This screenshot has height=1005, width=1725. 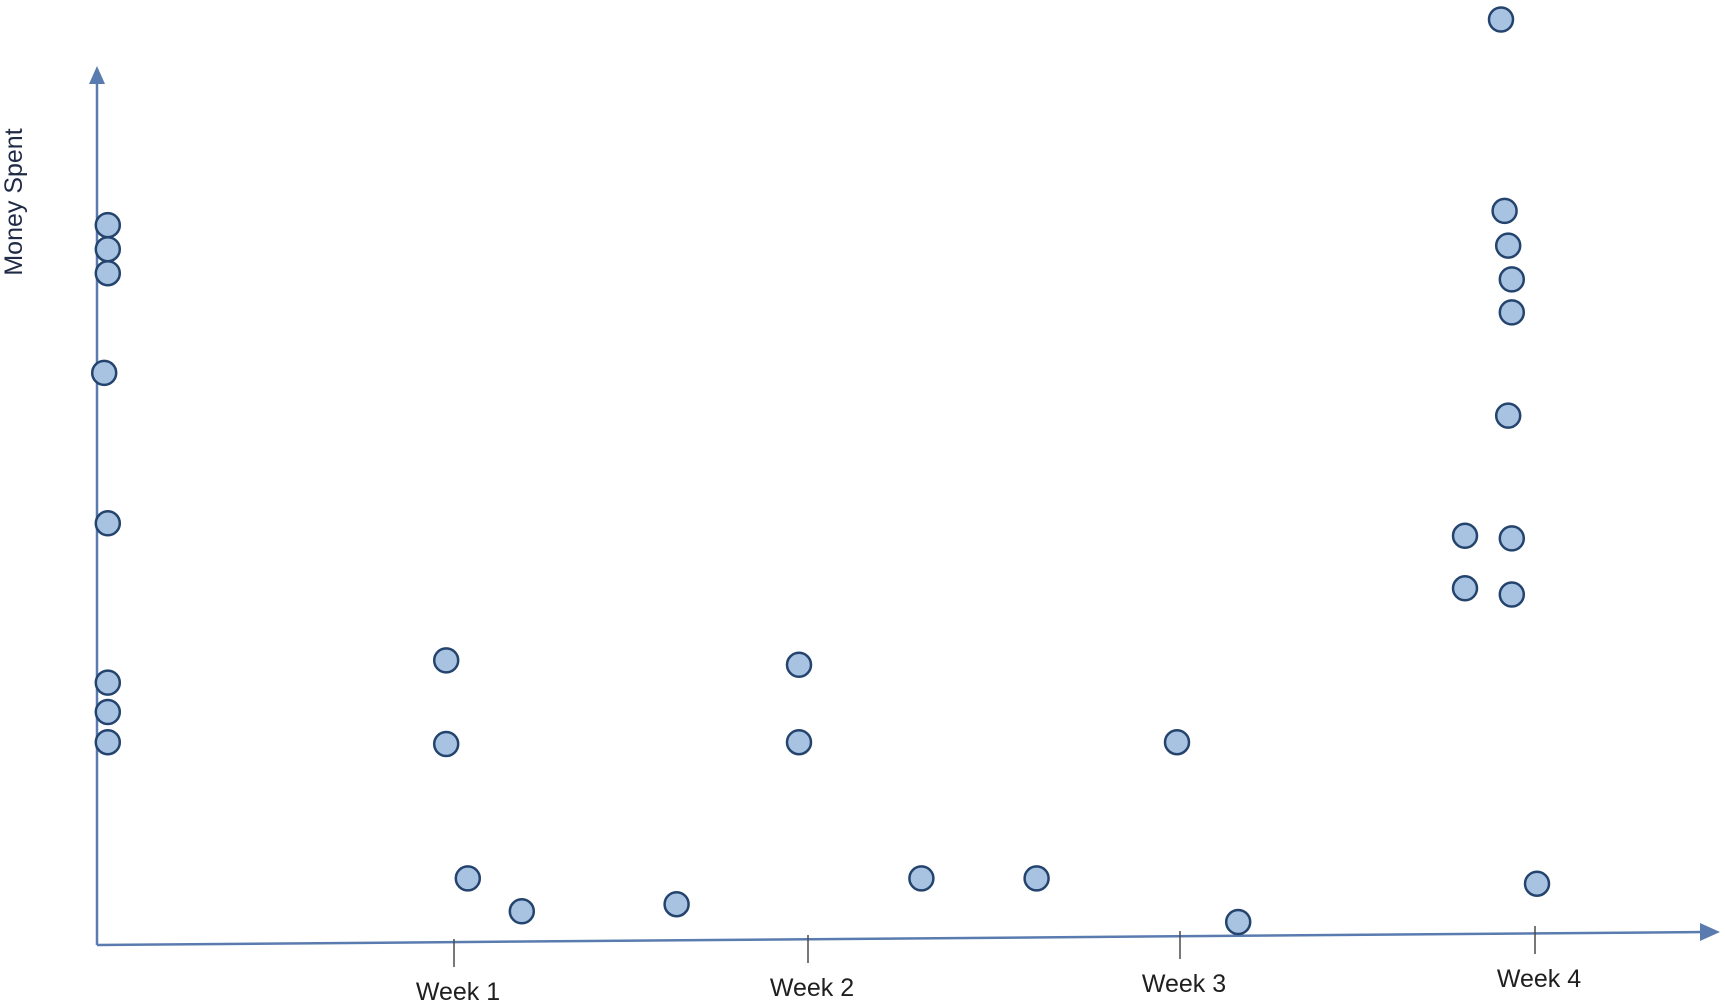 What do you see at coordinates (97, 75) in the screenshot?
I see `y-axis-arrowhead` at bounding box center [97, 75].